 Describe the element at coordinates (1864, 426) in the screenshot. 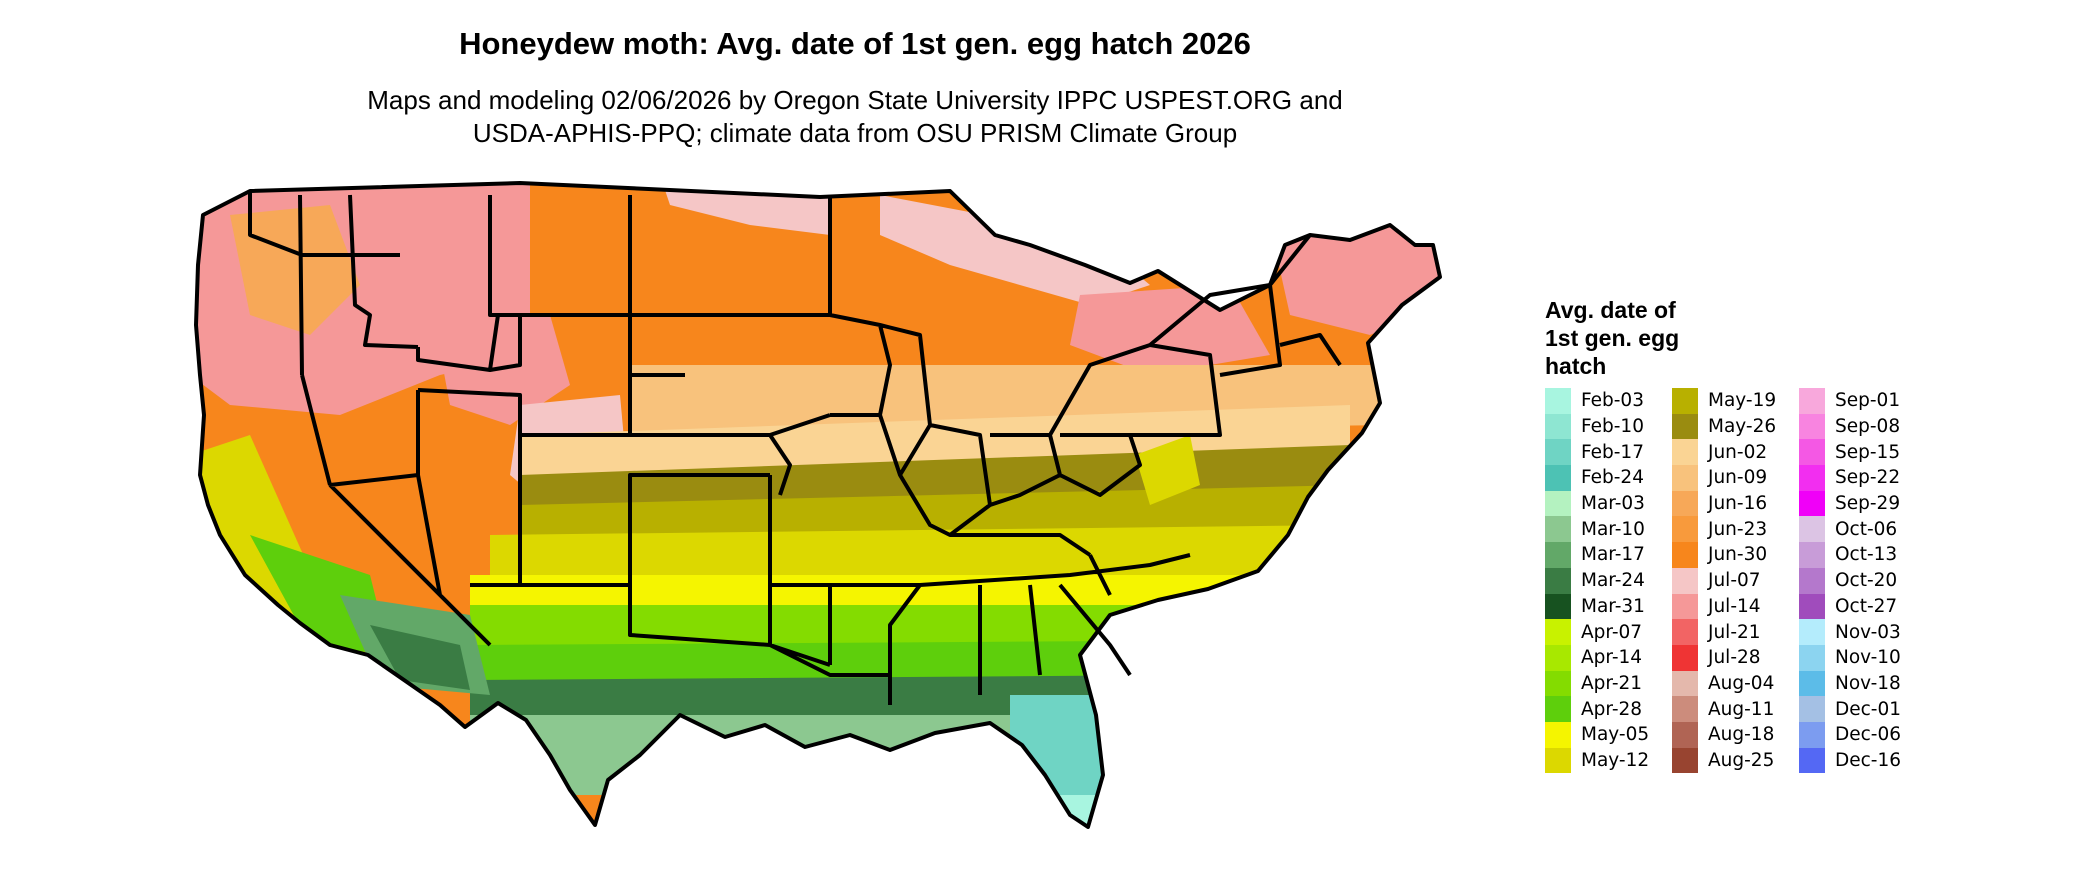

I see `legend-item: Sep-08` at that location.